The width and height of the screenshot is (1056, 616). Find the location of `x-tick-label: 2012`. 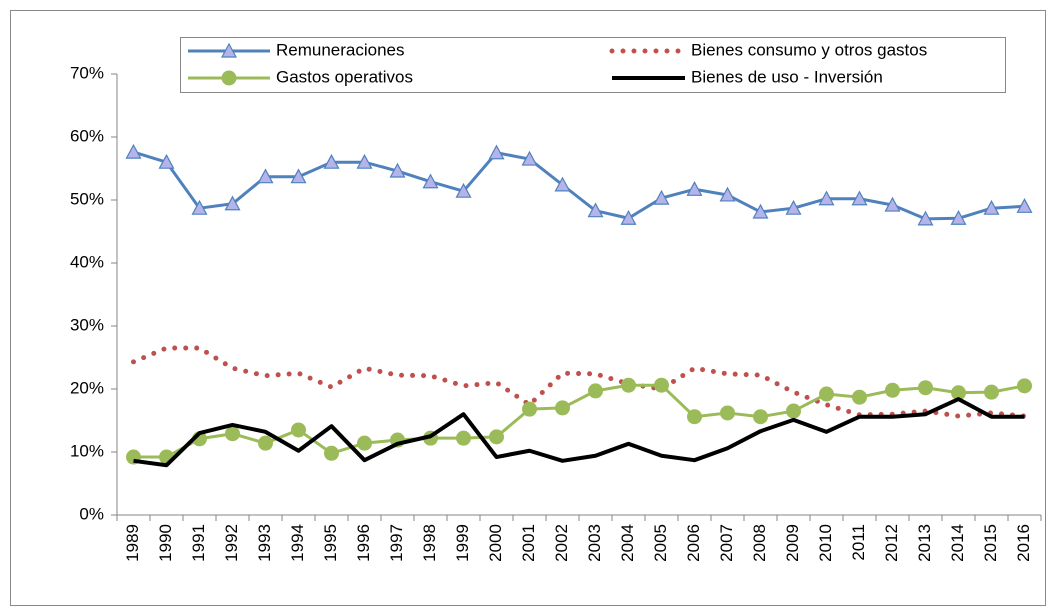

x-tick-label: 2012 is located at coordinates (891, 543).